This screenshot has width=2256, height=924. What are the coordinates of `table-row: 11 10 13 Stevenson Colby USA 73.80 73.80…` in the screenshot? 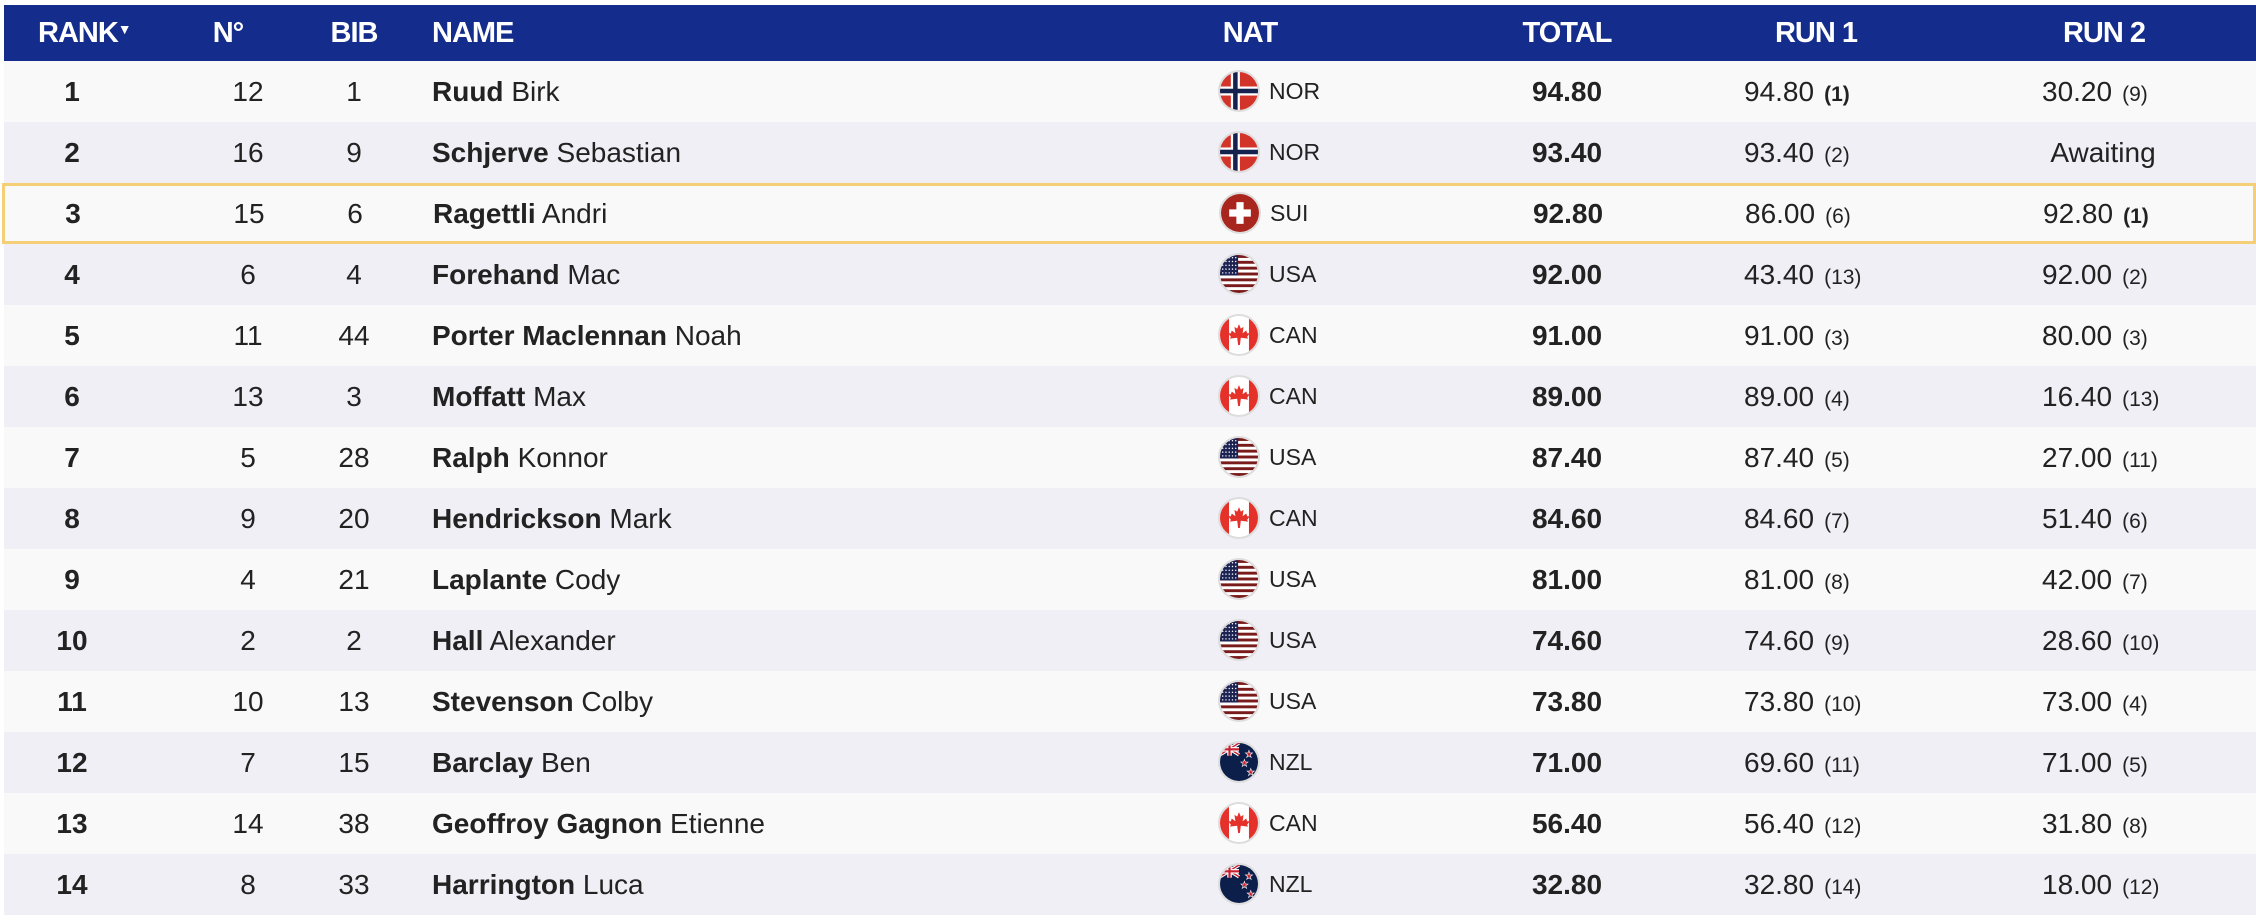 It's located at (1130, 701).